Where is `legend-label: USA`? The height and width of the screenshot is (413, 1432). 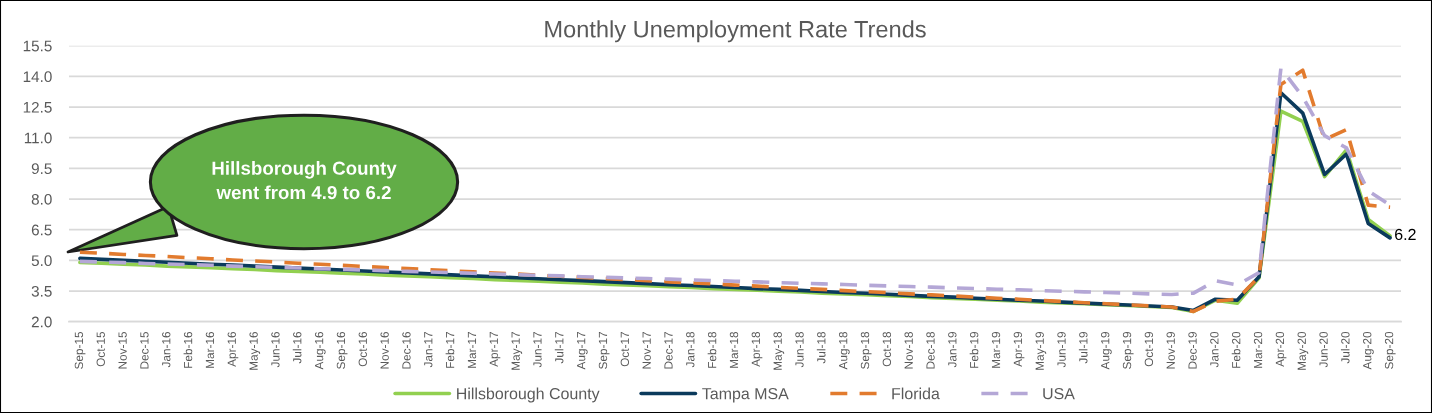
legend-label: USA is located at coordinates (1059, 393).